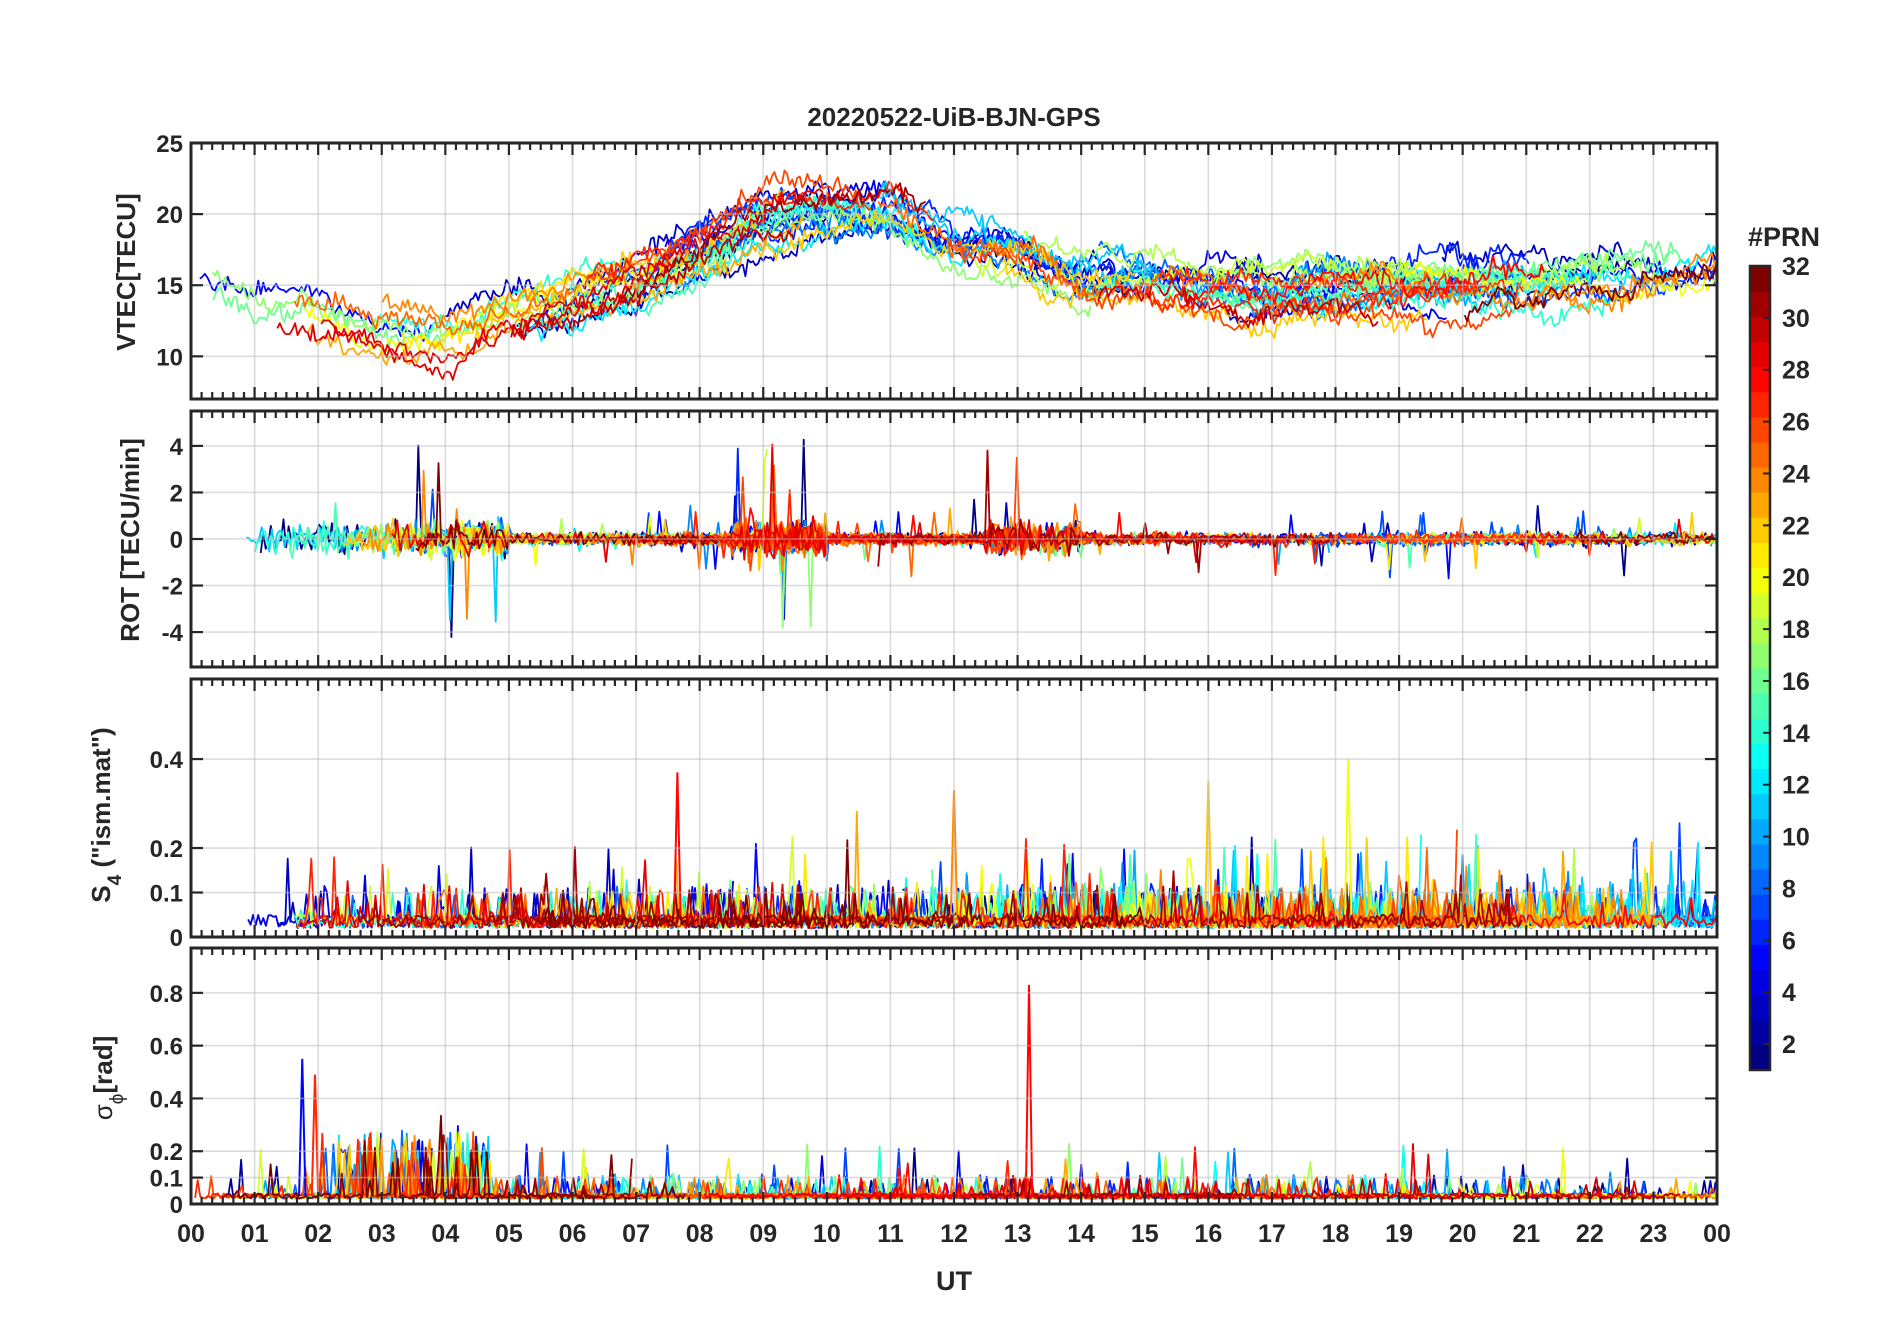 This screenshot has height=1330, width=1902. Describe the element at coordinates (173, 633) in the screenshot. I see `rot-ytick-label: -4` at that location.